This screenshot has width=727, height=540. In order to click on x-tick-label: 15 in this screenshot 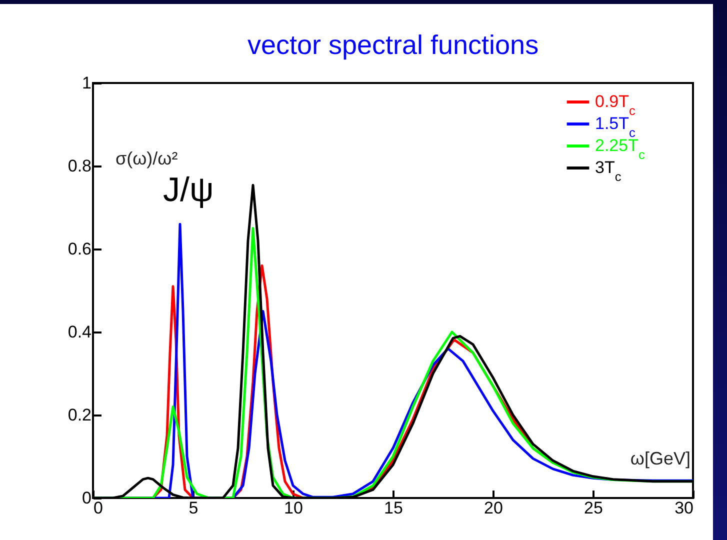, I will do `click(393, 508)`.